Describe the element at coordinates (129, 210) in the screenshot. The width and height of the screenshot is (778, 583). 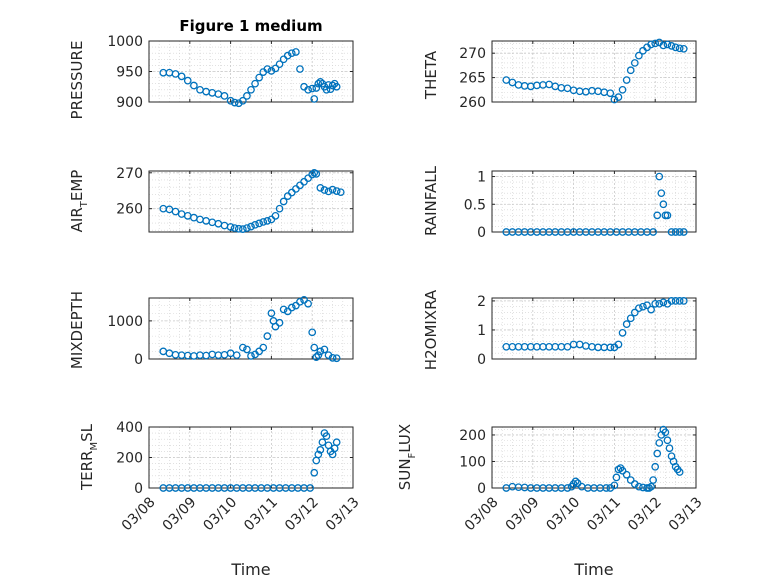
I see `y-tick-label: 260` at that location.